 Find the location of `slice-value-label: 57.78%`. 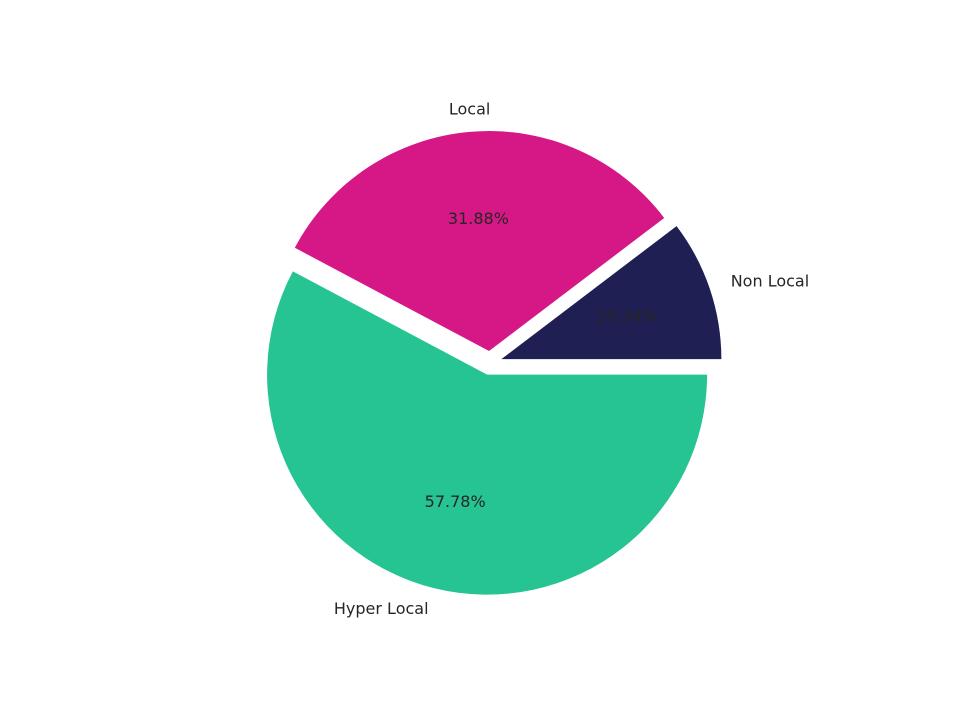

slice-value-label: 57.78% is located at coordinates (455, 501).